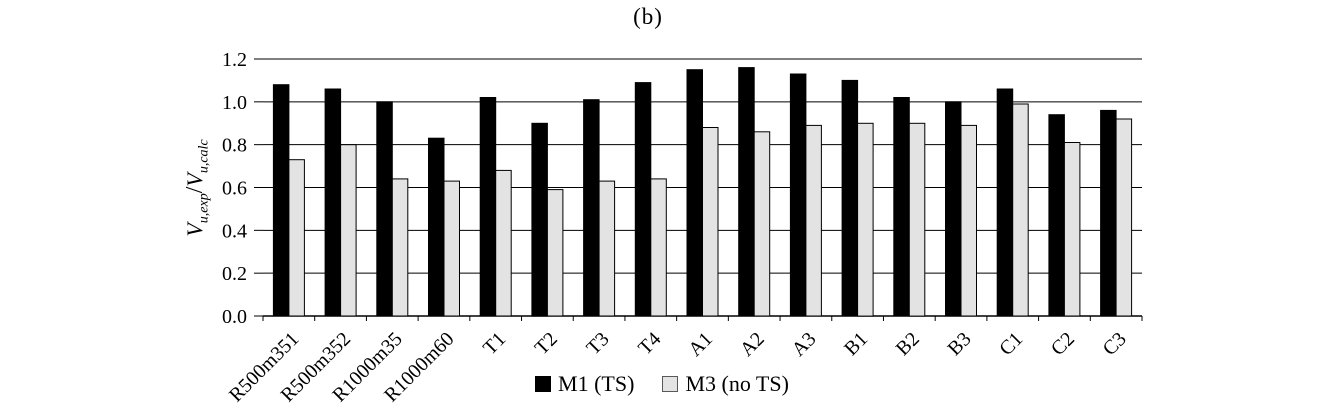 This screenshot has width=1324, height=411. Describe the element at coordinates (234, 274) in the screenshot. I see `y-tick-label: 0.2` at that location.